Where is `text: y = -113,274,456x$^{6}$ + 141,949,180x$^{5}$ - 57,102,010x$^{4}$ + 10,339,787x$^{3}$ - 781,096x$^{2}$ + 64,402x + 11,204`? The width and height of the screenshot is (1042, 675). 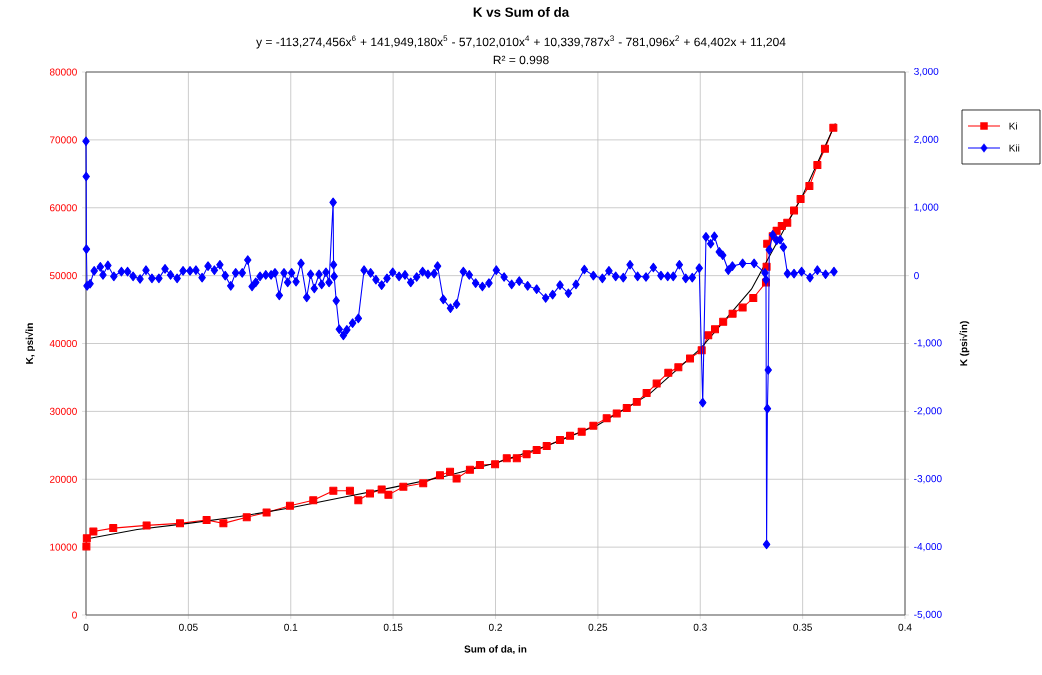 text: y = -113,274,456x$^{6}$ + 141,949,180x$^{5}$ - 57,102,010x$^{4}$ + 10,339,787x$^{3}$ - 781,096x$^{2}$ + 64,402x + 11,204 is located at coordinates (521, 42).